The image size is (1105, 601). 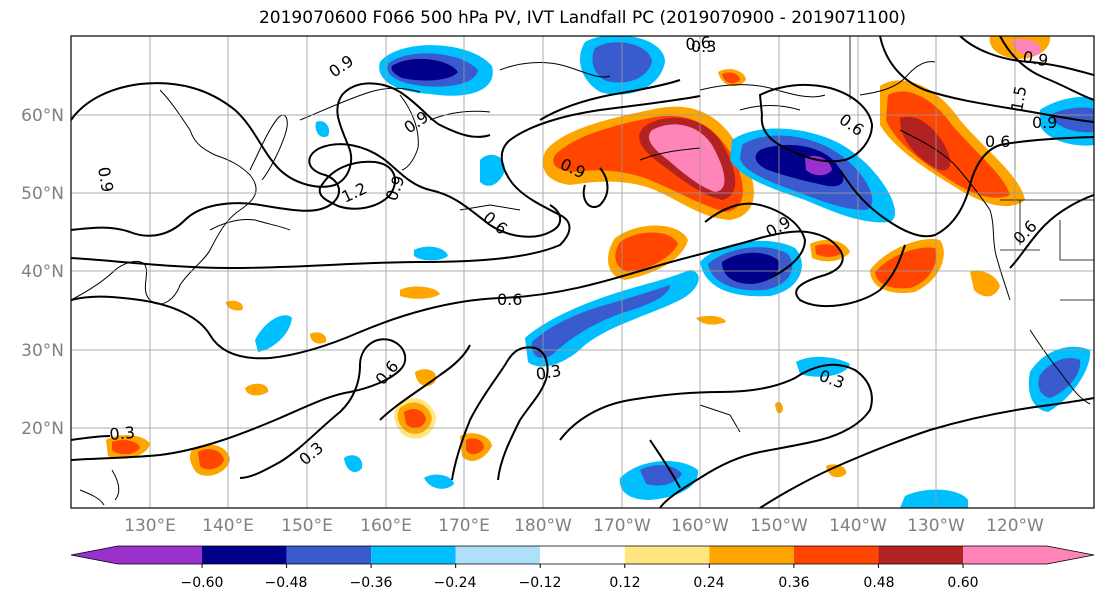 I want to click on colorbar-outline, so click(x=582, y=555).